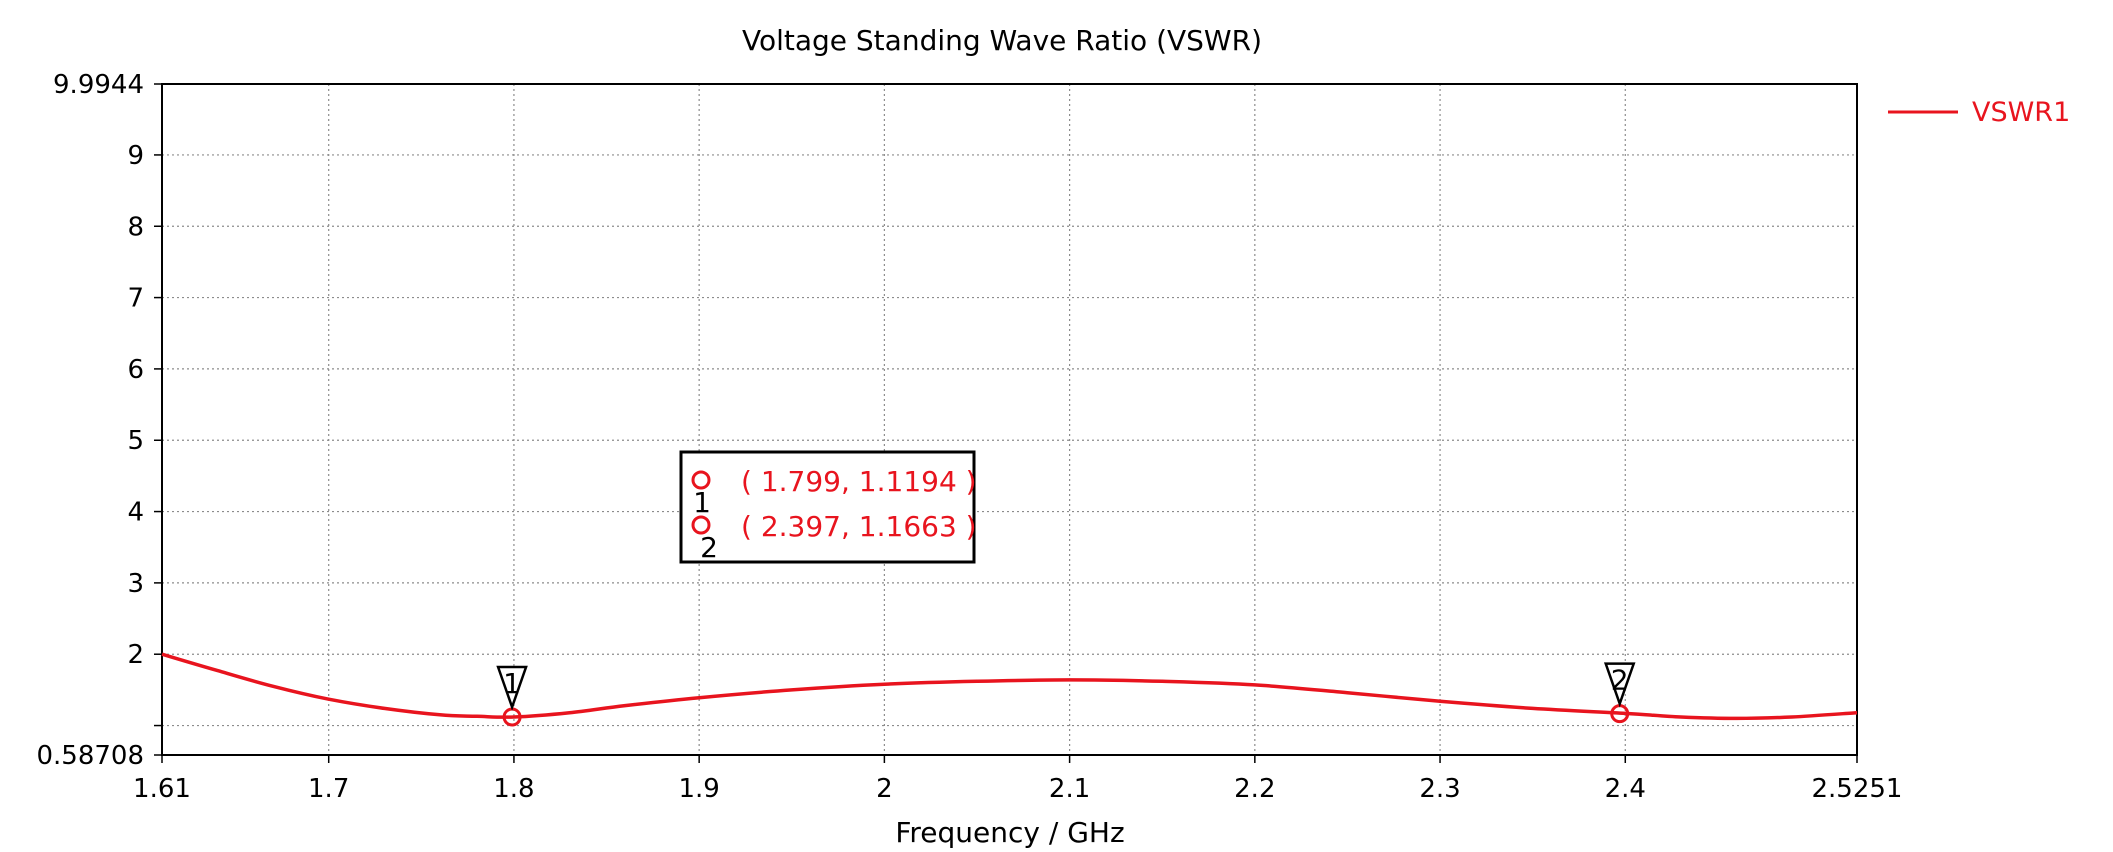 The height and width of the screenshot is (852, 2113). I want to click on series-line-vswr1, so click(1009, 686).